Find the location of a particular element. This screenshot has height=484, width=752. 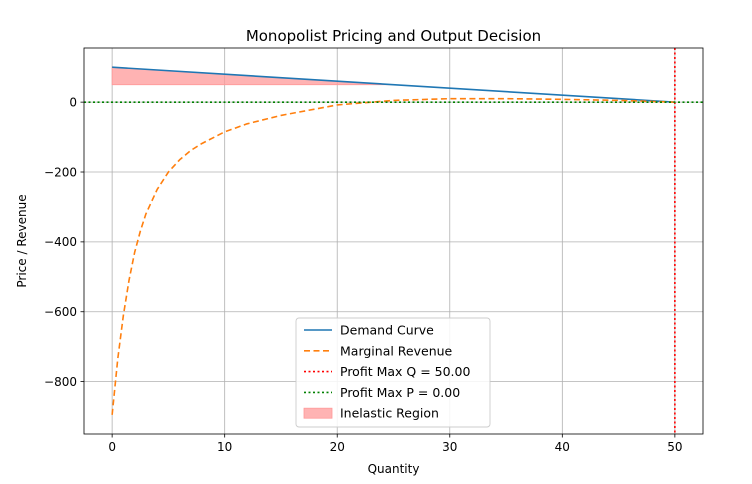

x-tick-label: 20 is located at coordinates (337, 447).